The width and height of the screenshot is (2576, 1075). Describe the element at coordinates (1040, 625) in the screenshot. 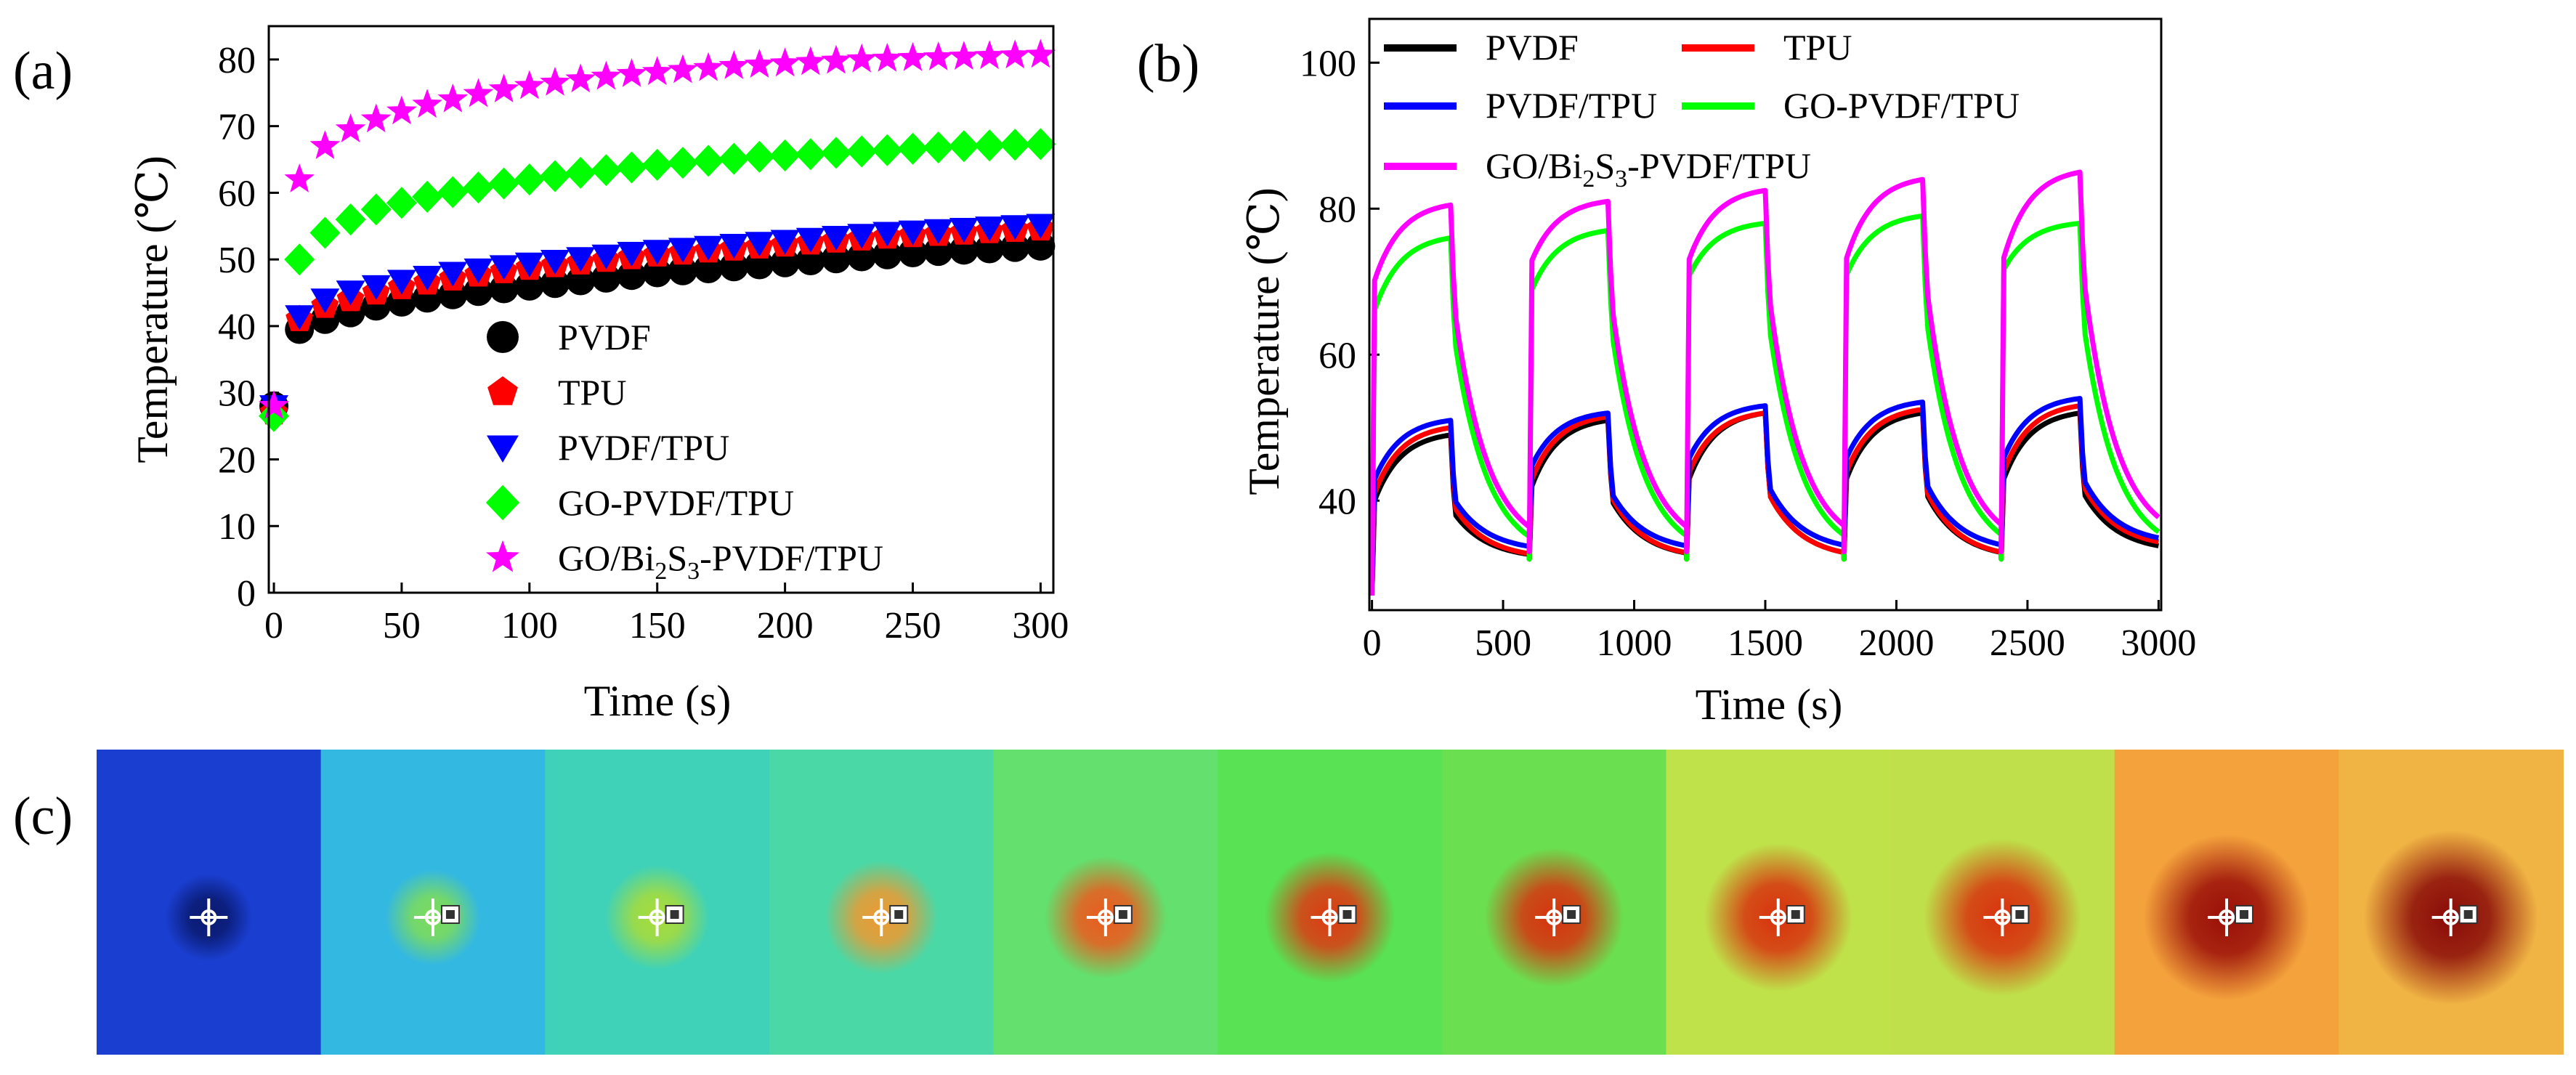

I see `chart-a-xtick-label: 300` at that location.